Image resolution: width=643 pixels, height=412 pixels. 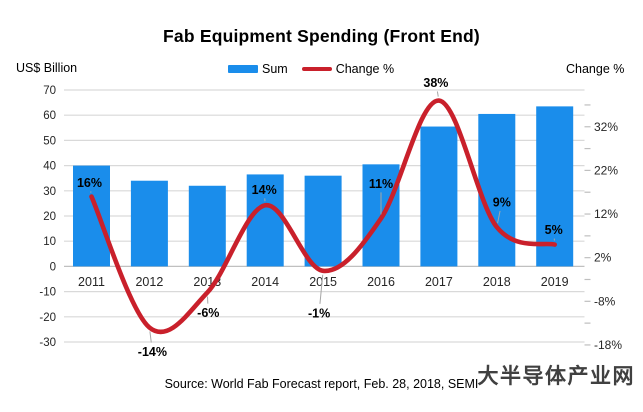 What do you see at coordinates (243, 69) in the screenshot?
I see `legend-sum-swatch-icon` at bounding box center [243, 69].